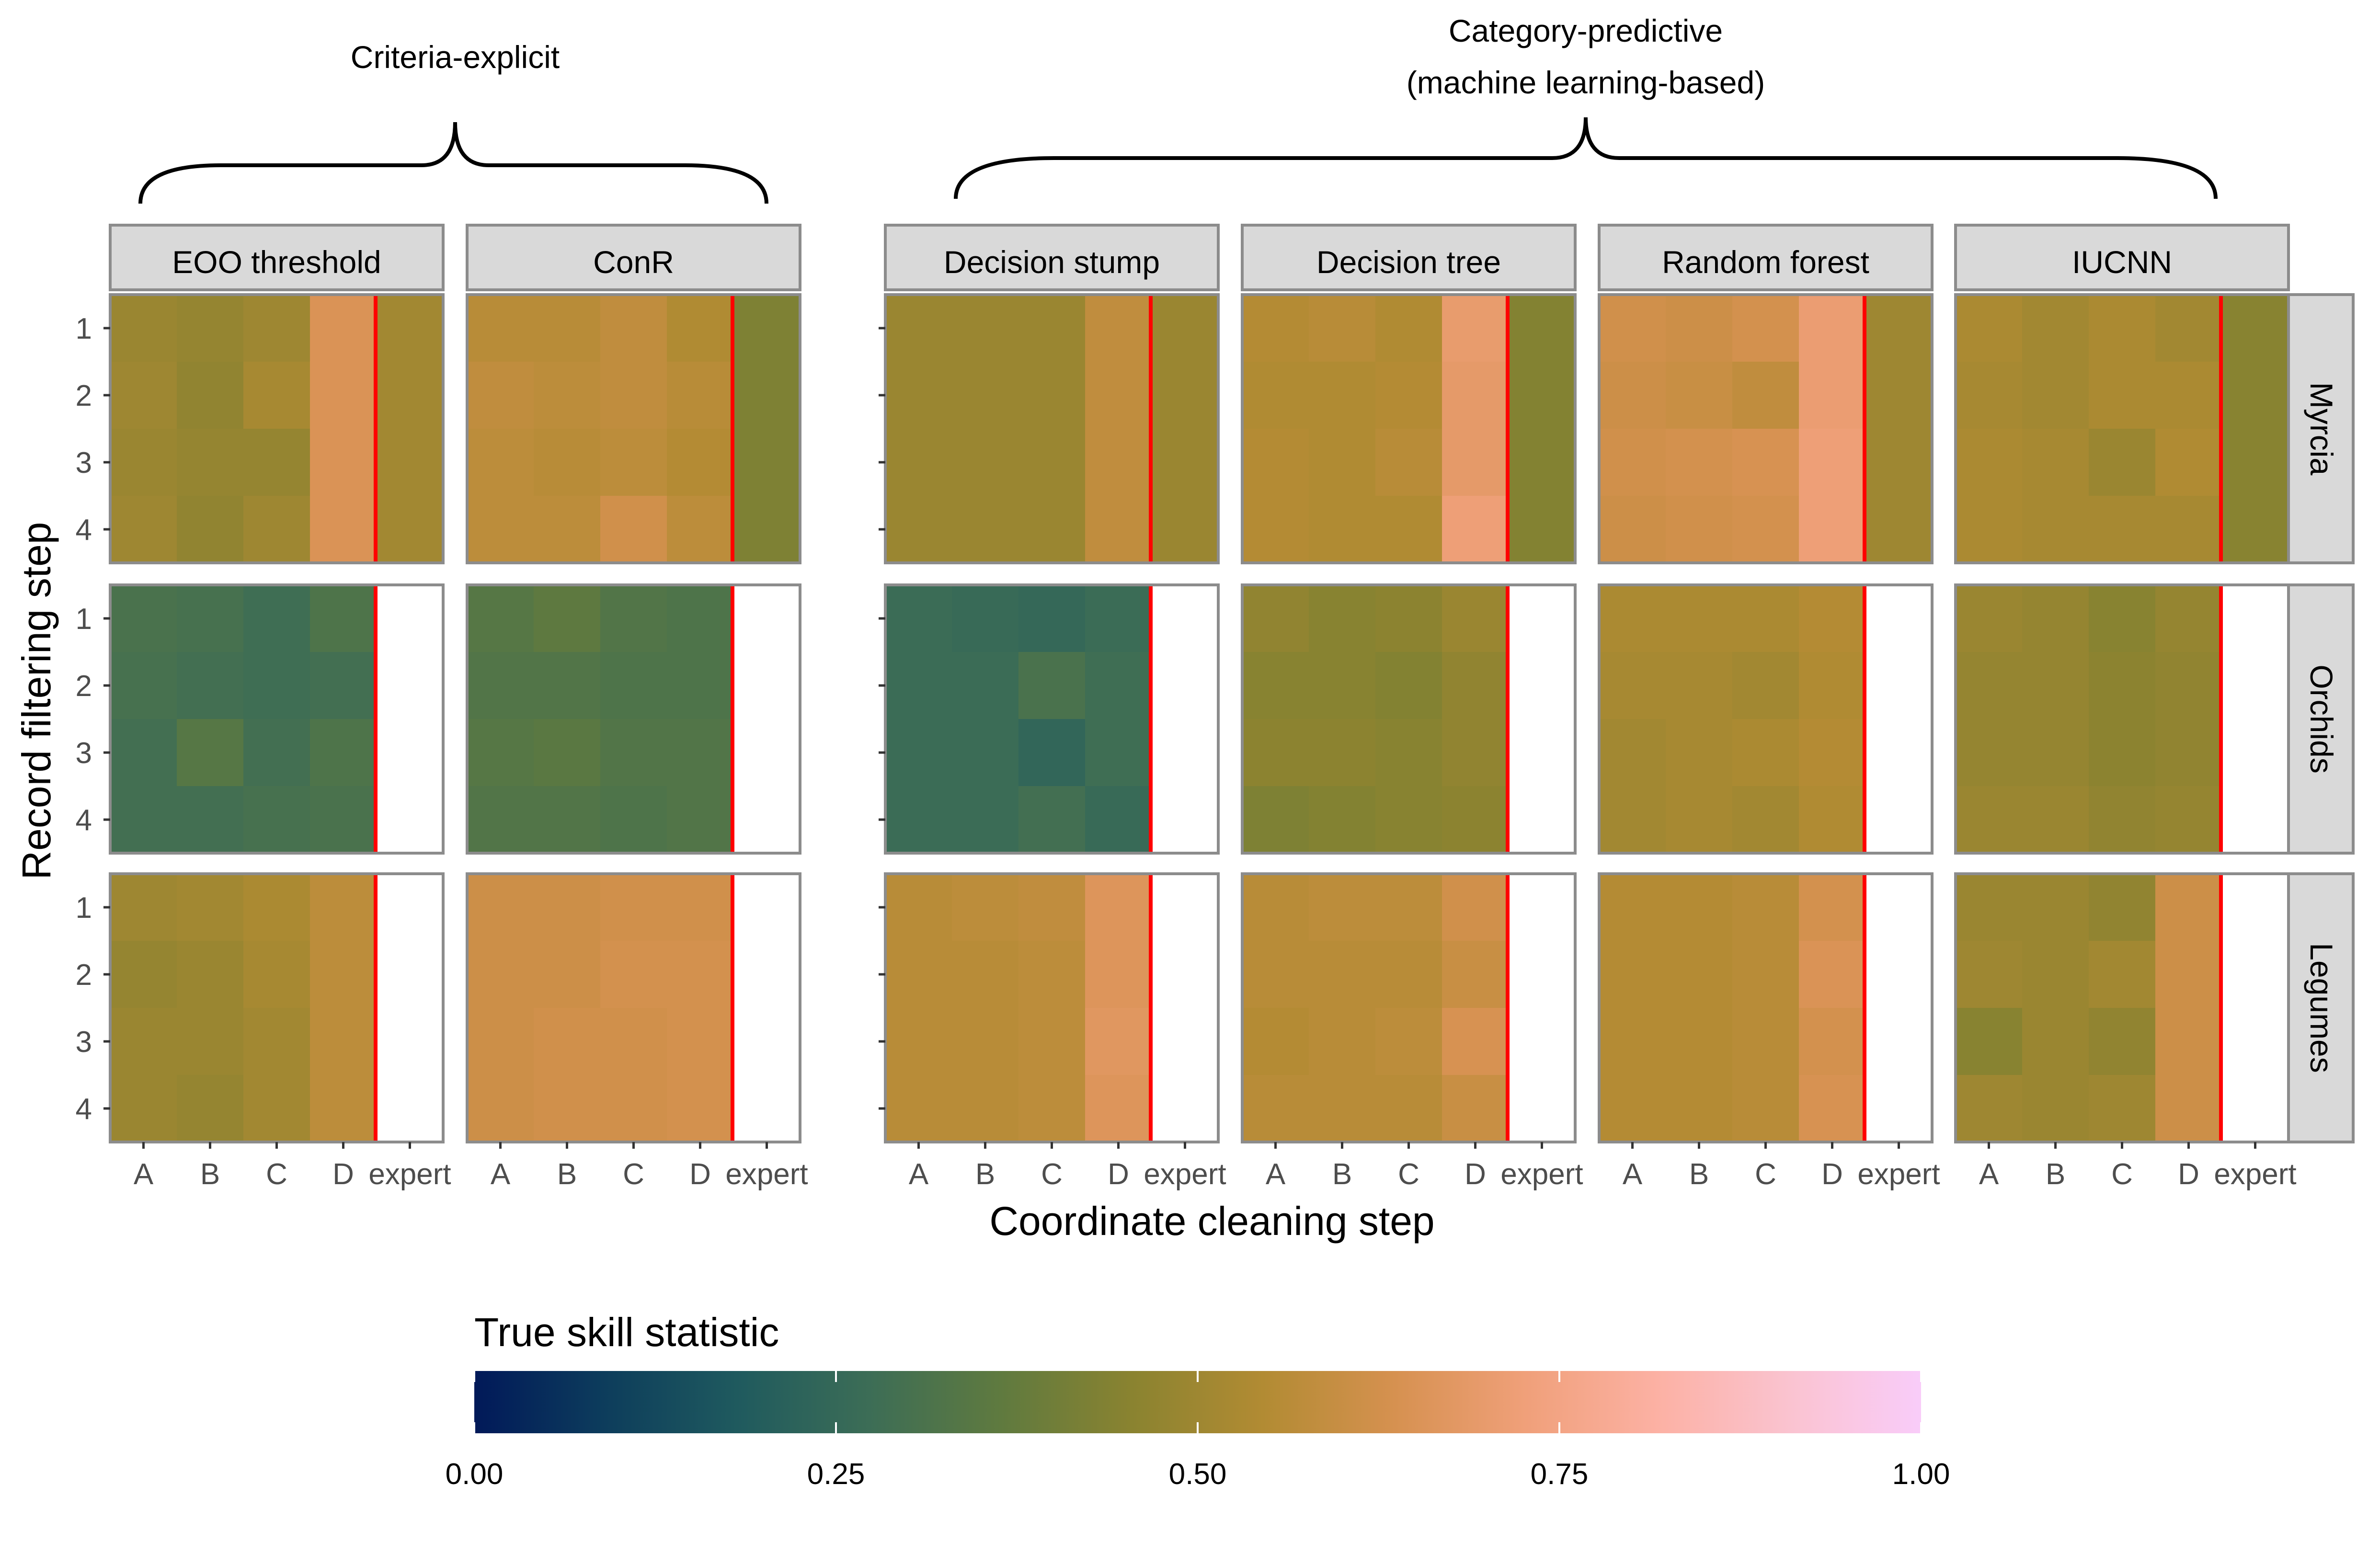 The width and height of the screenshot is (2380, 1542). What do you see at coordinates (2188, 530) in the screenshot?
I see `heatmap-cell: Myrcia / IUCNN D4: 0.52` at bounding box center [2188, 530].